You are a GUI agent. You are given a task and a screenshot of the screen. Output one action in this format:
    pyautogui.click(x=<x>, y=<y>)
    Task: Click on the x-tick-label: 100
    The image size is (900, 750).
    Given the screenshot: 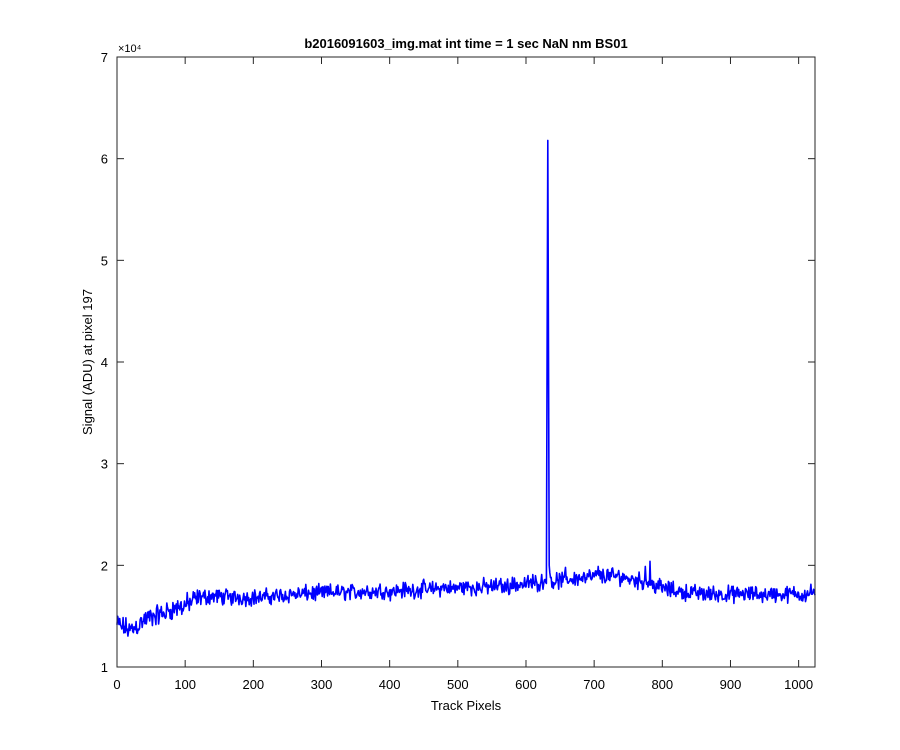 What is the action you would take?
    pyautogui.click(x=185, y=684)
    